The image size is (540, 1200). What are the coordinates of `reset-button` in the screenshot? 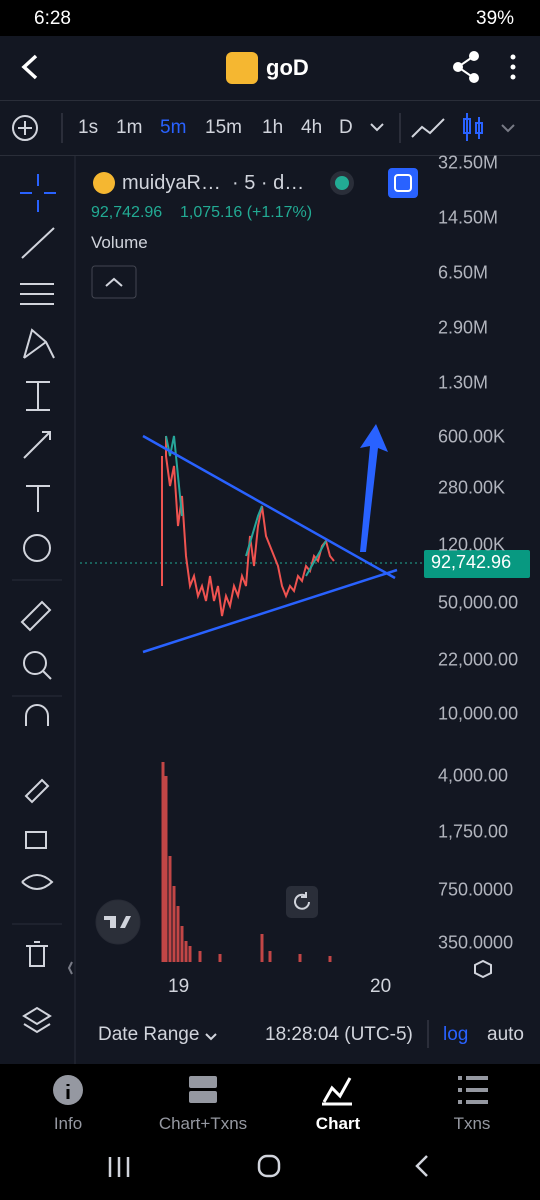 It's located at (302, 902).